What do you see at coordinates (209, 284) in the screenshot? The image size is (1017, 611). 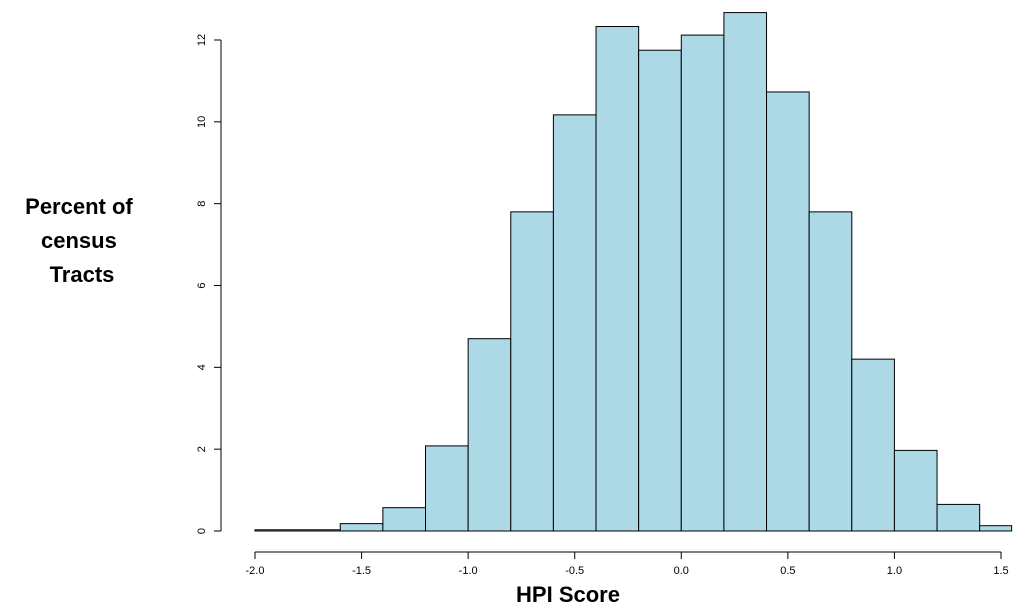 I see `y-axis: 0 2 4 6 8 10 12` at bounding box center [209, 284].